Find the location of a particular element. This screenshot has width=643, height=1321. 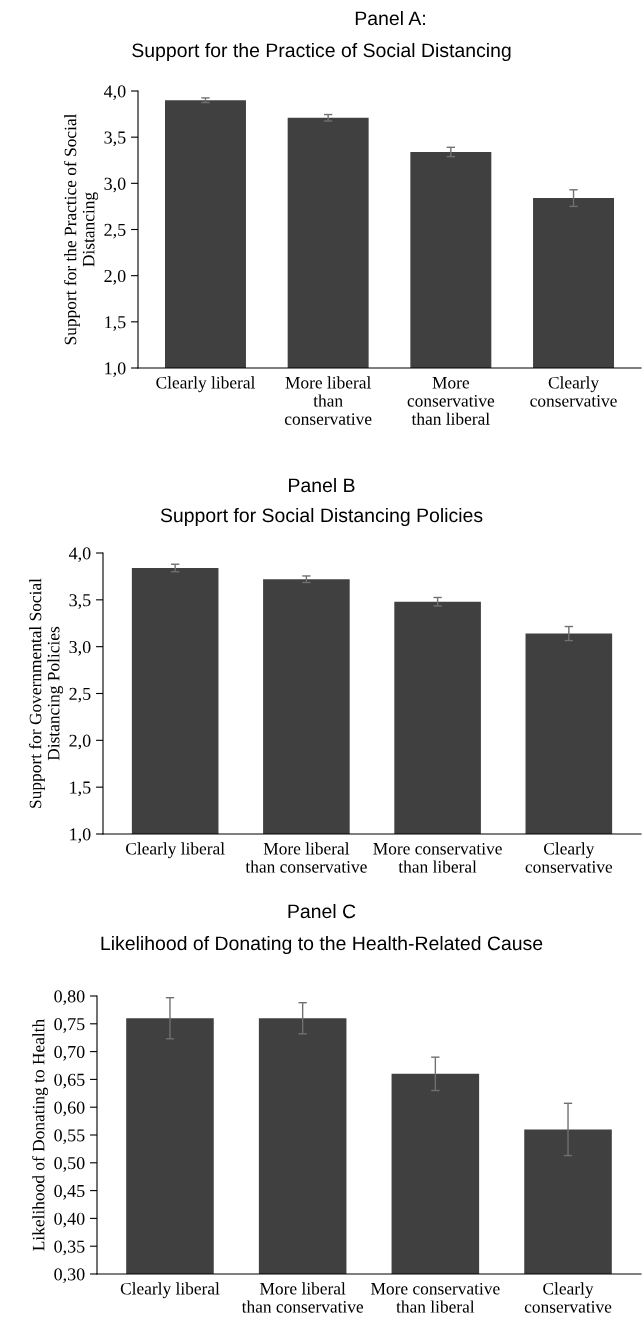

chart-title: Panel A: is located at coordinates (390, 18).